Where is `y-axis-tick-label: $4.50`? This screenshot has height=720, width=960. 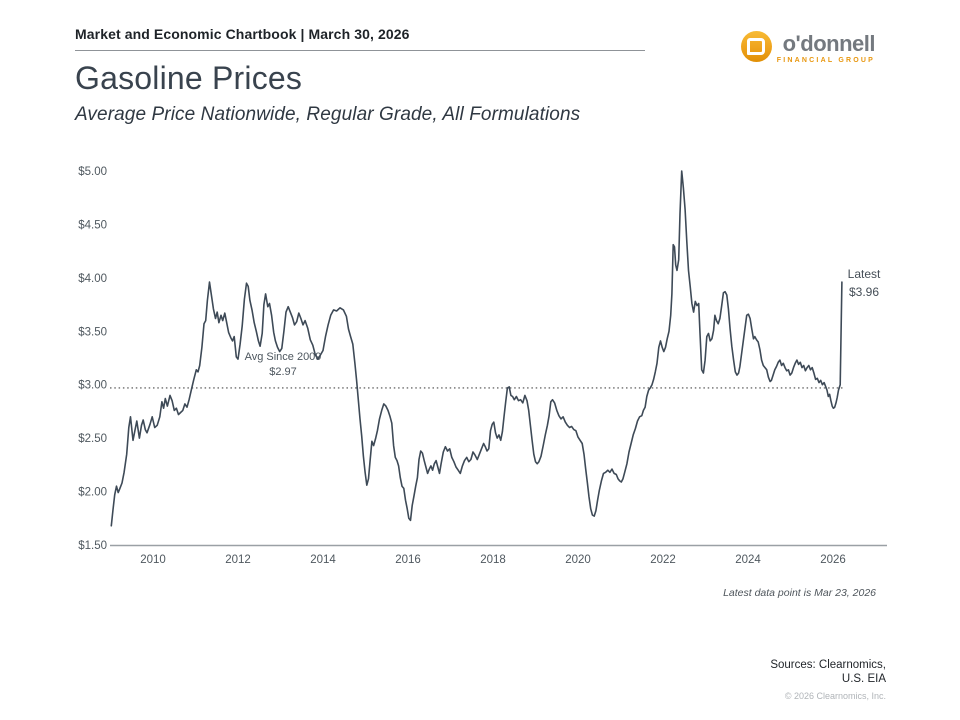 y-axis-tick-label: $4.50 is located at coordinates (92, 225).